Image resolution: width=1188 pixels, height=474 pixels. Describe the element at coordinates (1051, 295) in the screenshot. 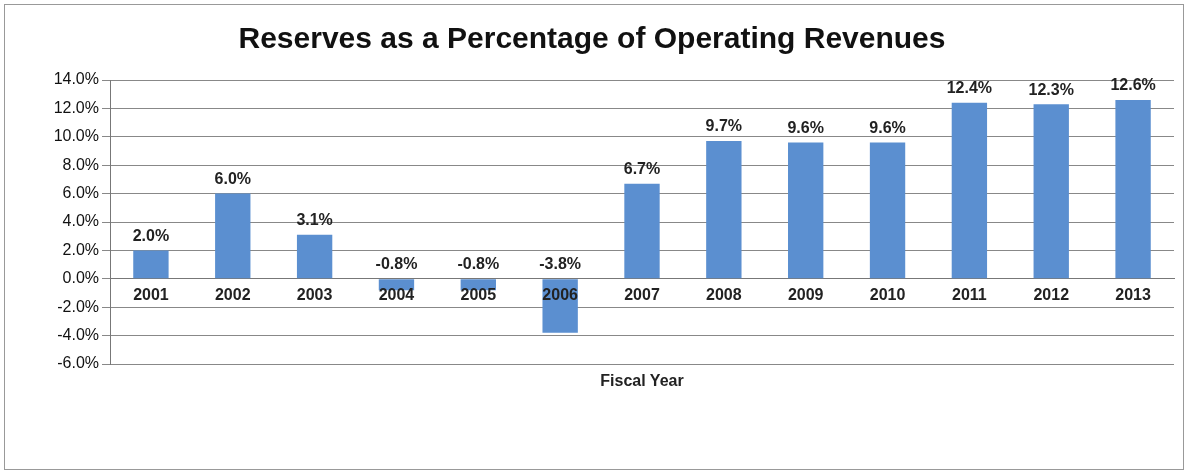

I see `x-tick-label: 2012` at that location.